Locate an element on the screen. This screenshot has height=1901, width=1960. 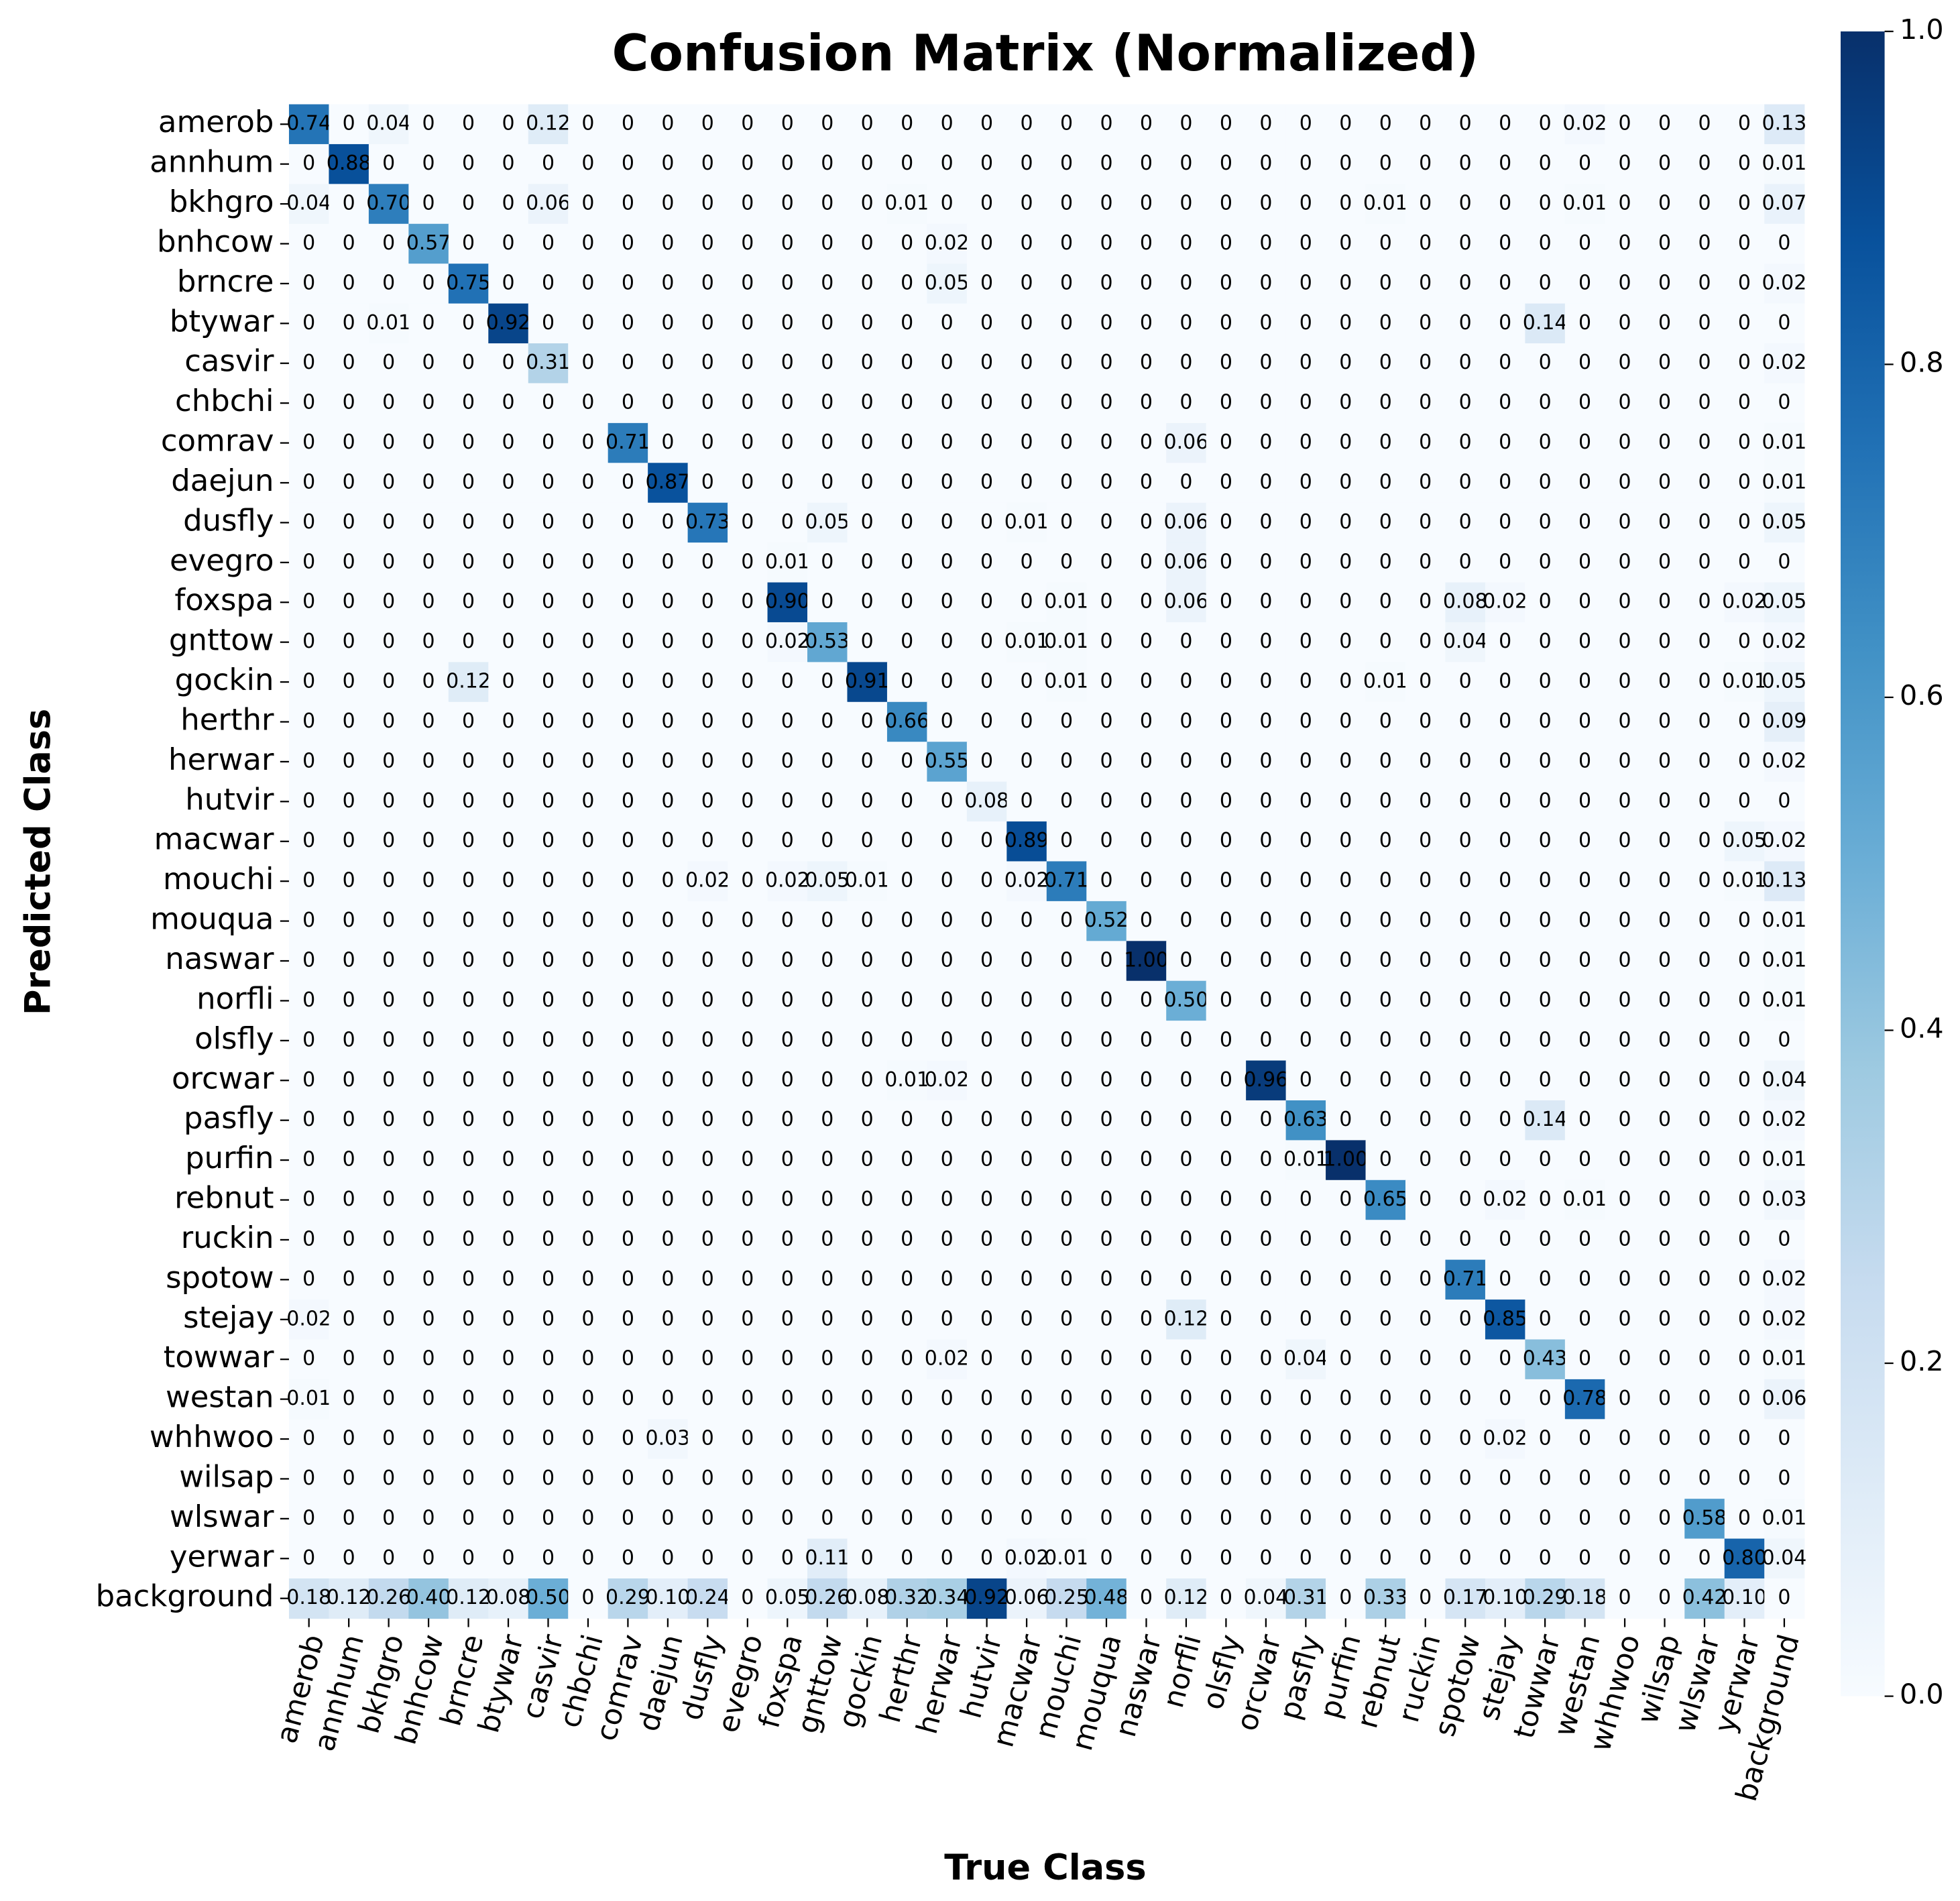
cell-label: 0.50 is located at coordinates (548, 1597).